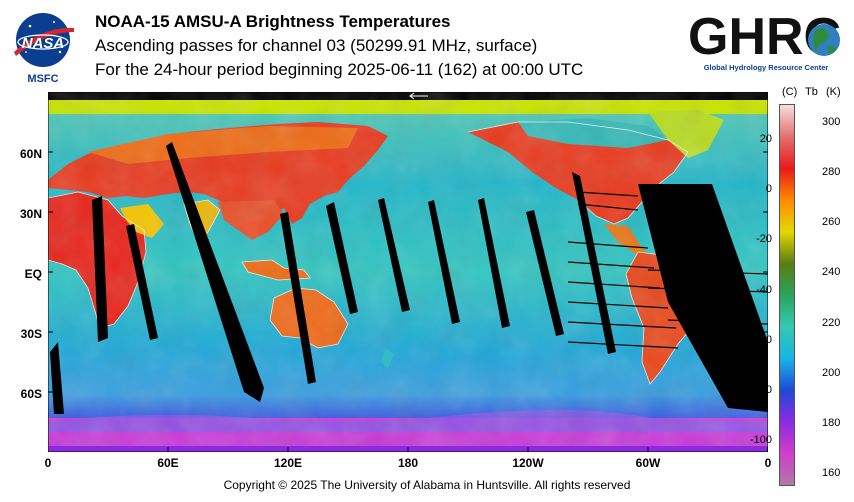 The height and width of the screenshot is (502, 854). Describe the element at coordinates (408, 463) in the screenshot. I see `lon-label-180: 180` at that location.